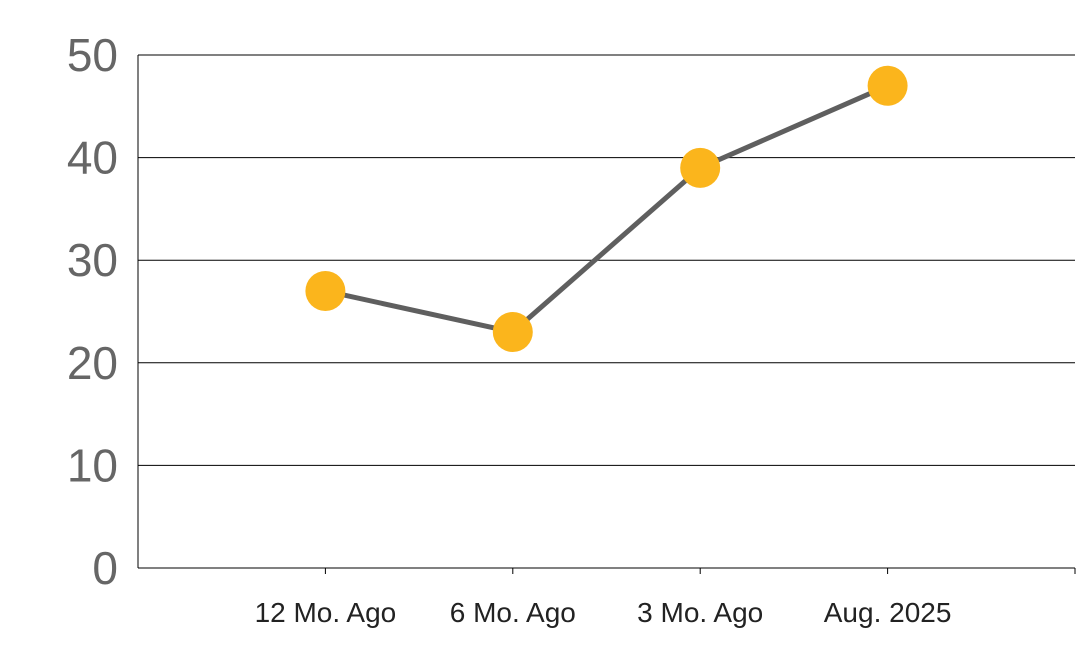 The height and width of the screenshot is (663, 1078). What do you see at coordinates (326, 612) in the screenshot?
I see `x-tick-label: 12 Mo. Ago` at bounding box center [326, 612].